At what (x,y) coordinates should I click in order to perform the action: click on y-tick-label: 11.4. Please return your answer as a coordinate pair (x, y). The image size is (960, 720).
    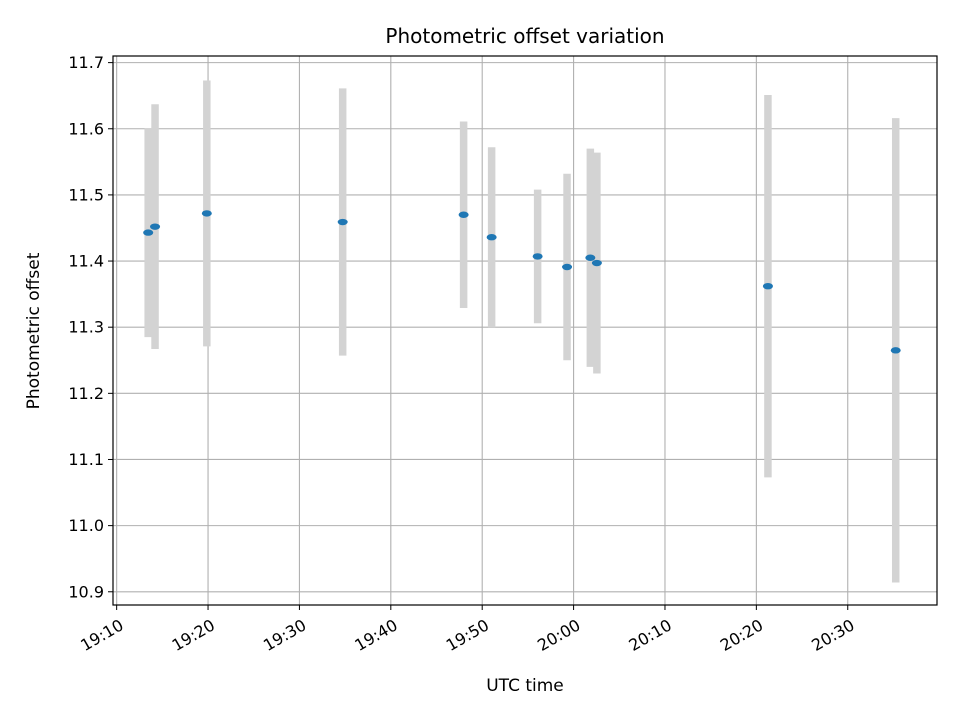
    Looking at the image, I should click on (86, 261).